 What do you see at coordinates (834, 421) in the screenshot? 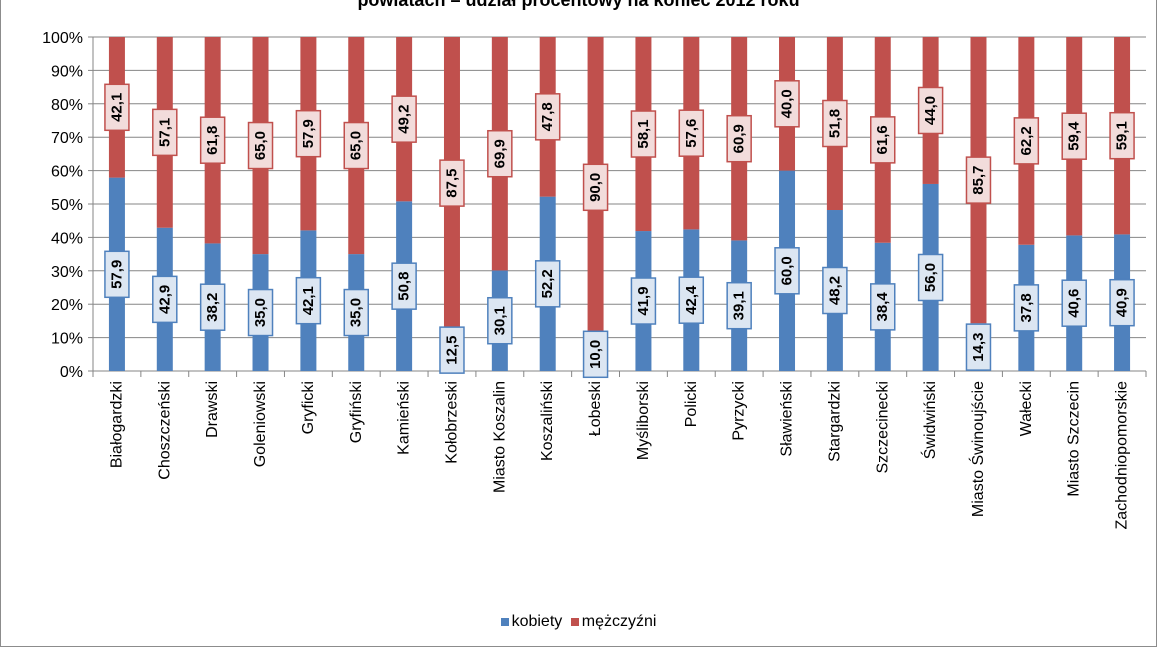
I see `category-label: Stargardzki` at bounding box center [834, 421].